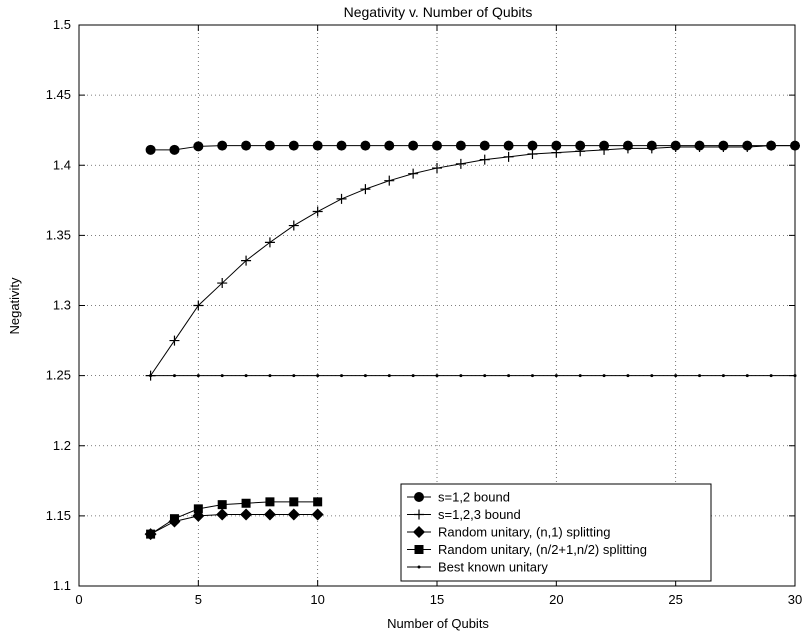  Describe the element at coordinates (438, 623) in the screenshot. I see `x-axis-label: Number of Qubits` at that location.